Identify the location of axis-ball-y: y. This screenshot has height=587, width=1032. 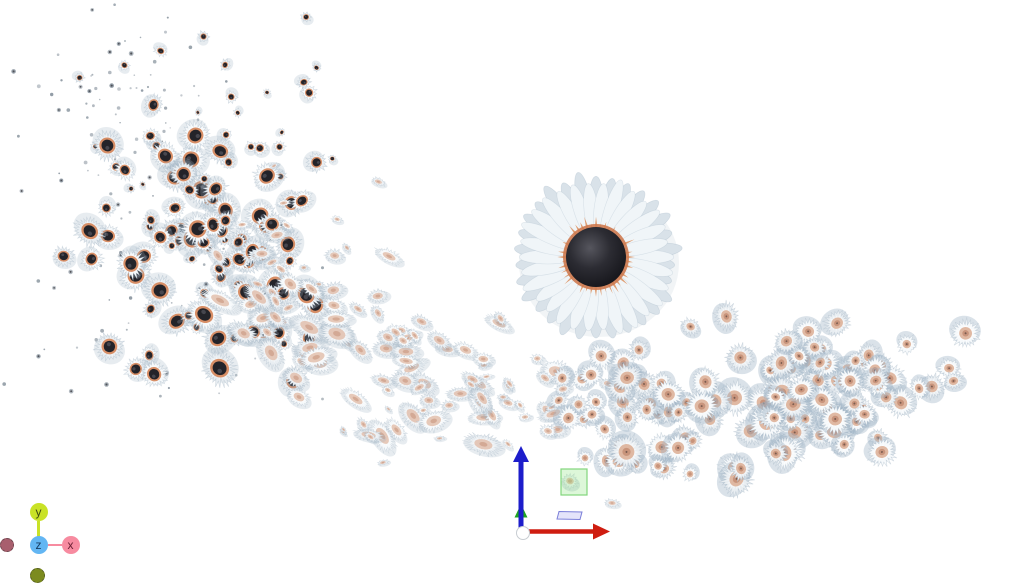
(38, 511).